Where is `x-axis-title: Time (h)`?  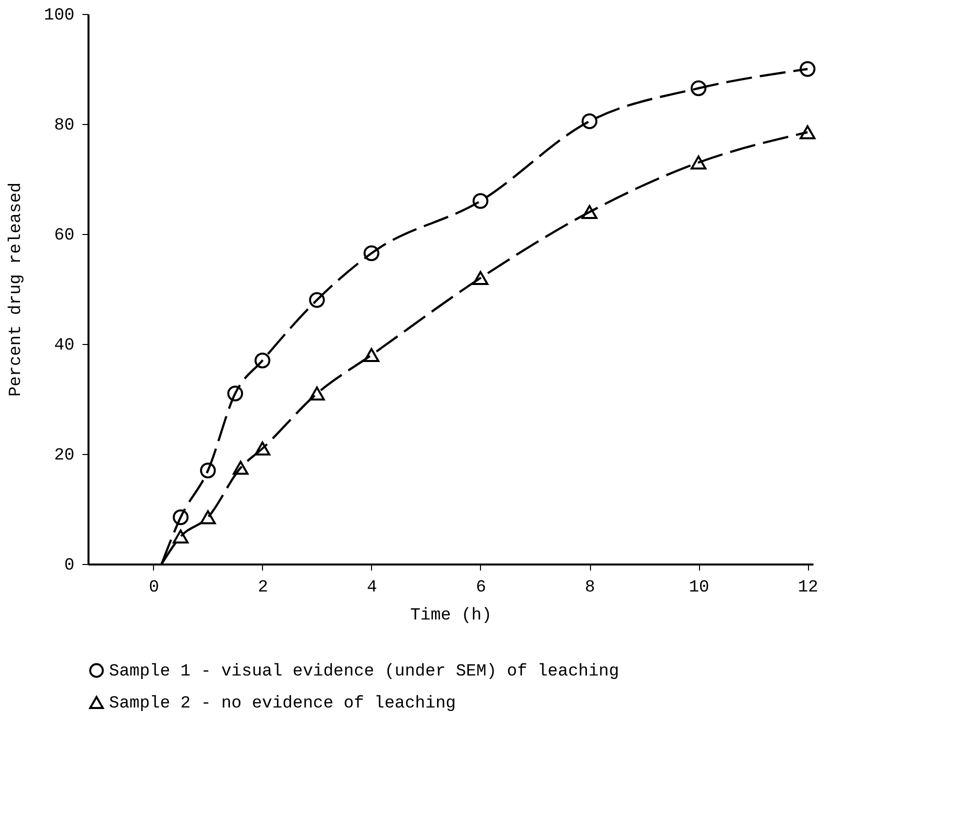
x-axis-title: Time (h) is located at coordinates (451, 616).